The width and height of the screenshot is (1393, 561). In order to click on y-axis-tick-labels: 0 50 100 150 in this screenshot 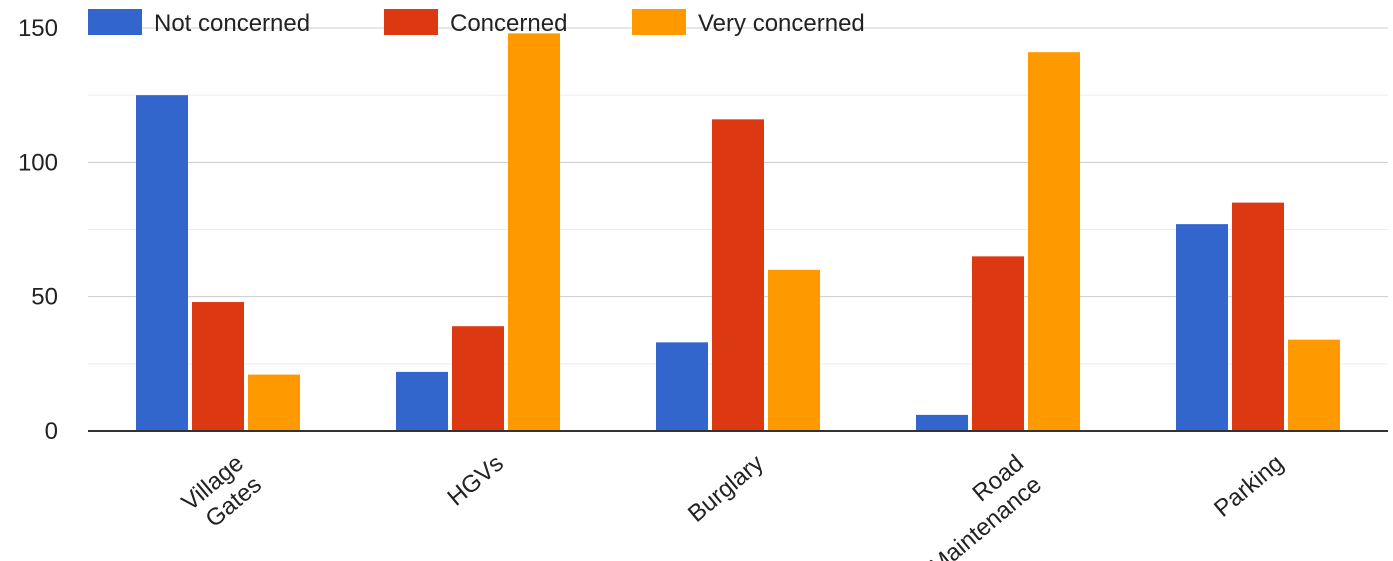, I will do `click(38, 230)`.